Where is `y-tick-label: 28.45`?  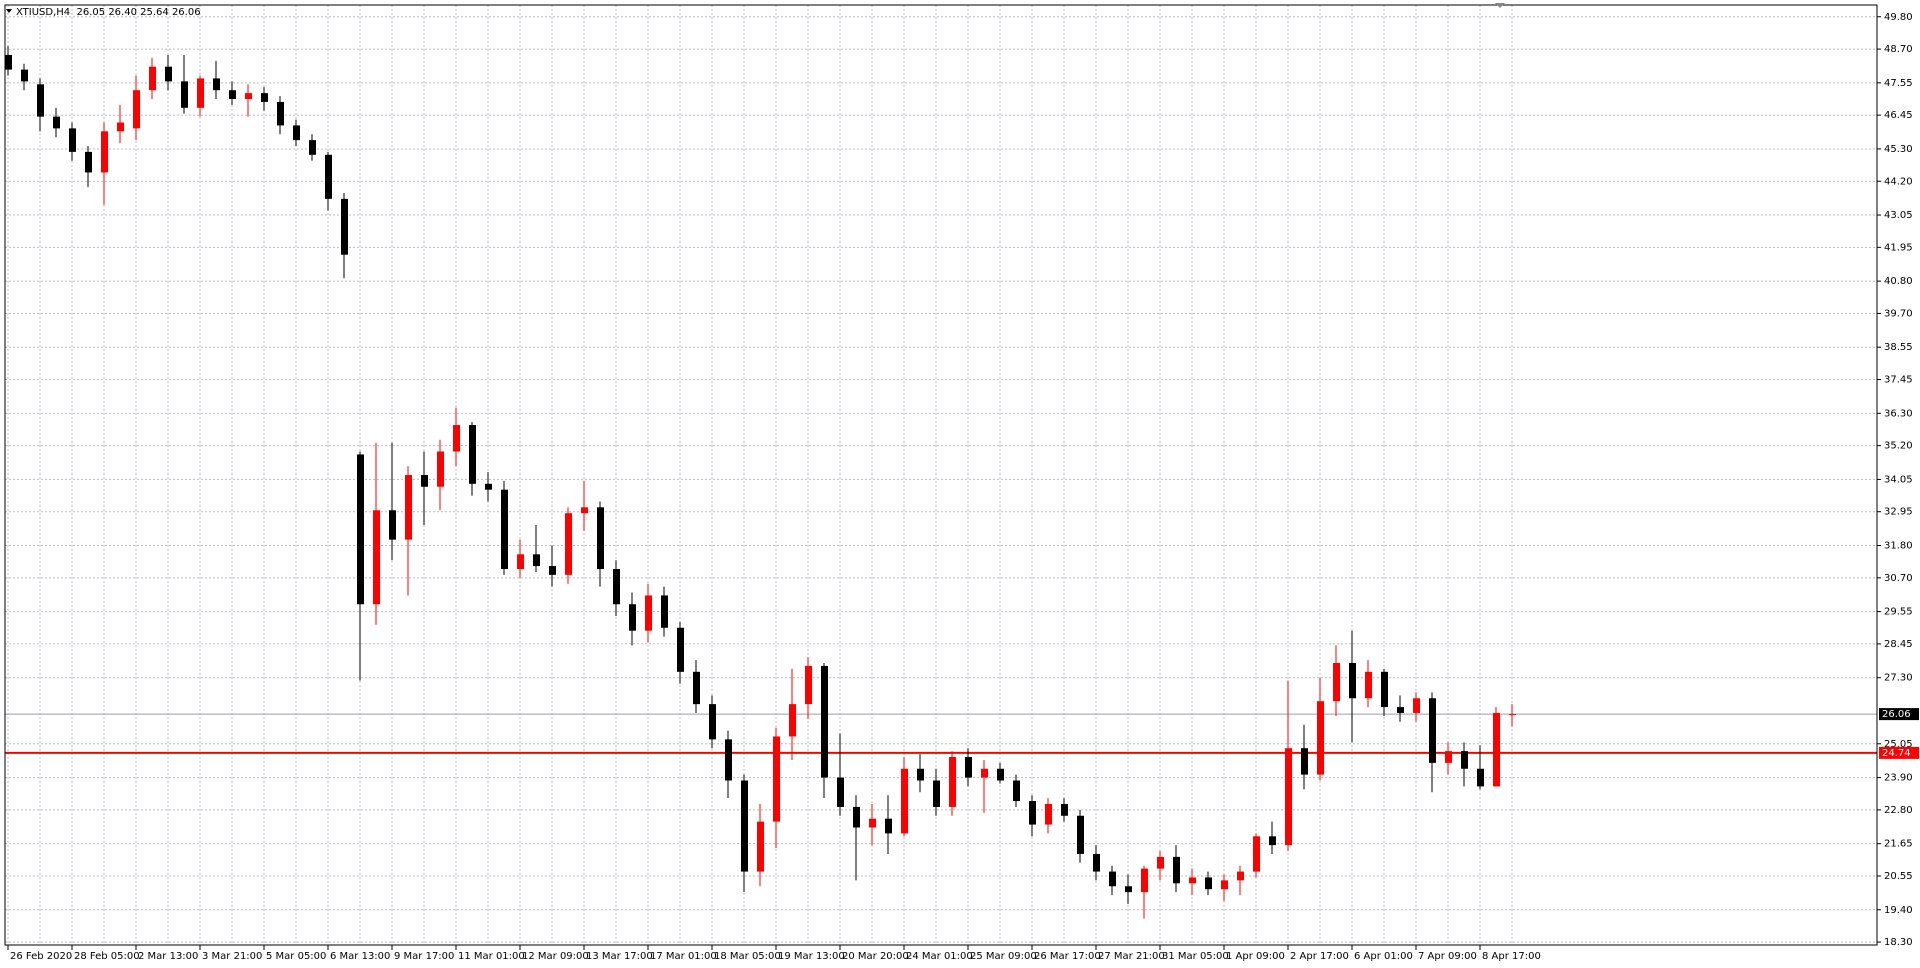 y-tick-label: 28.45 is located at coordinates (1898, 644).